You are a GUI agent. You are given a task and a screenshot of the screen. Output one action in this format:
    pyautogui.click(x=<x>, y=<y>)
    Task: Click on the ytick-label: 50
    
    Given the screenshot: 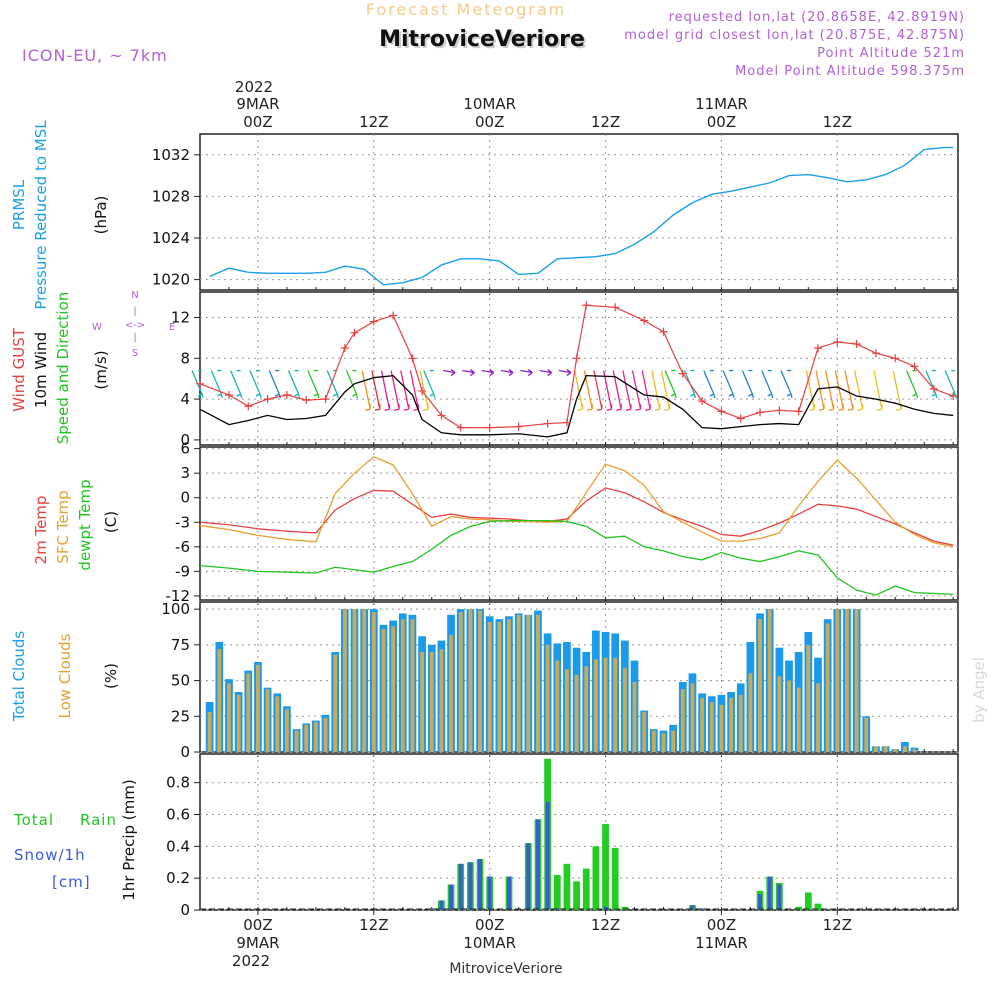 What is the action you would take?
    pyautogui.click(x=180, y=681)
    